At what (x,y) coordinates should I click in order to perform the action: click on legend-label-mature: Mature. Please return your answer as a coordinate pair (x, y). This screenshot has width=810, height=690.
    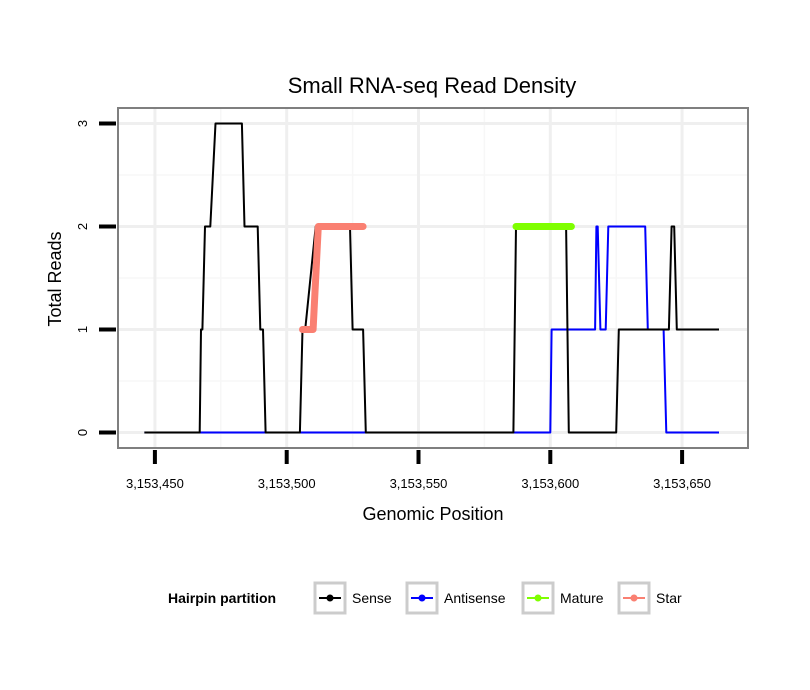
    Looking at the image, I should click on (582, 598).